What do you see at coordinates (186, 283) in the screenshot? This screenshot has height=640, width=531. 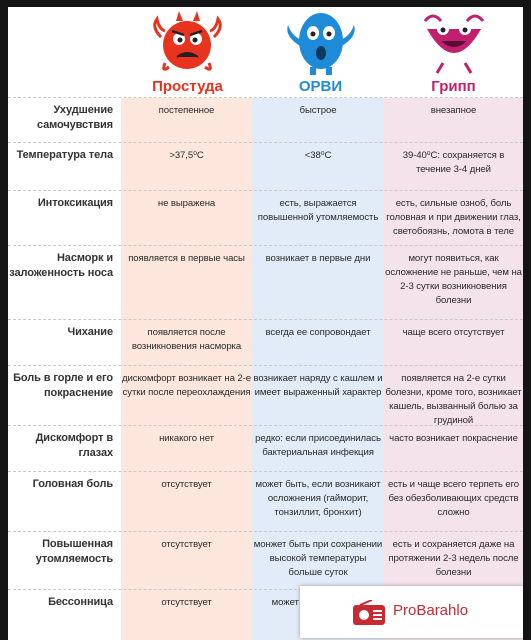 I see `cell-cold: появляется в первые часы` at bounding box center [186, 283].